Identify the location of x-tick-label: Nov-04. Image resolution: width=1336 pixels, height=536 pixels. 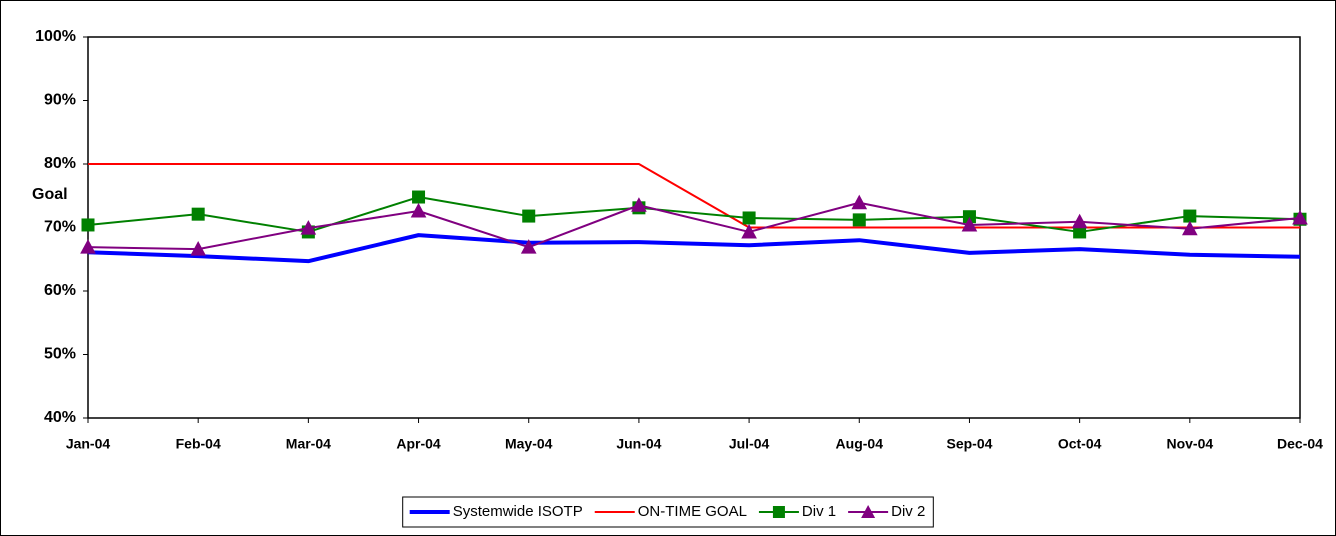
(1189, 444).